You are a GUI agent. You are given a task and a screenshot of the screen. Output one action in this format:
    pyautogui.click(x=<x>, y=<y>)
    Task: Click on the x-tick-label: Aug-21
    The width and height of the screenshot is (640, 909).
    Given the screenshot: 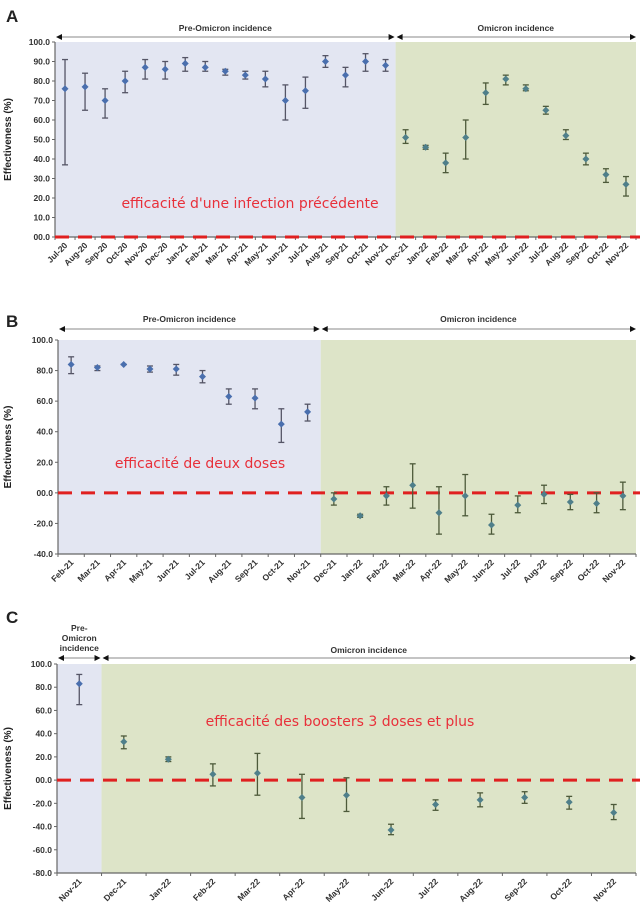 What is the action you would take?
    pyautogui.click(x=220, y=571)
    